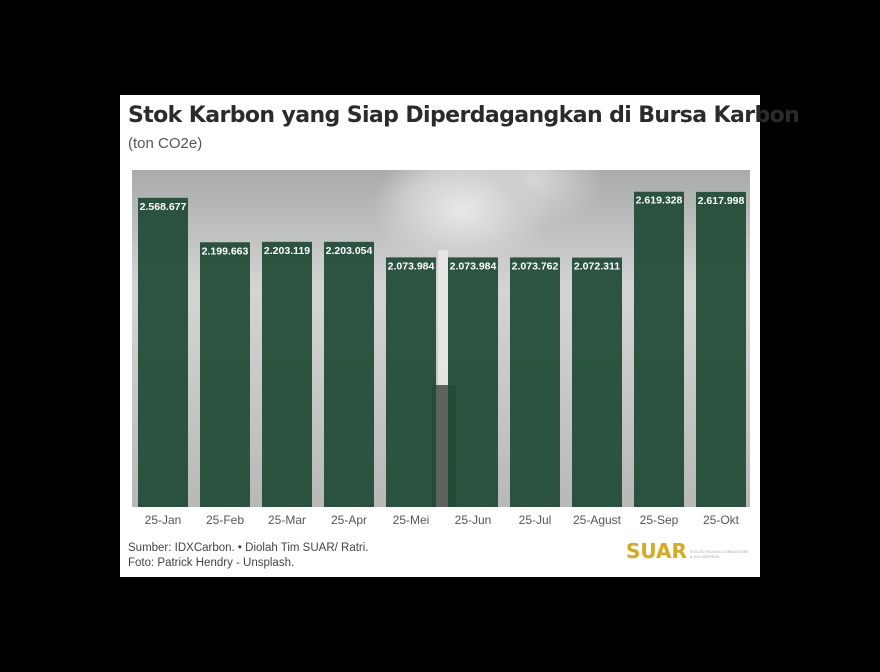 This screenshot has width=880, height=672. Describe the element at coordinates (721, 201) in the screenshot. I see `data-label: 2.617.998` at that location.